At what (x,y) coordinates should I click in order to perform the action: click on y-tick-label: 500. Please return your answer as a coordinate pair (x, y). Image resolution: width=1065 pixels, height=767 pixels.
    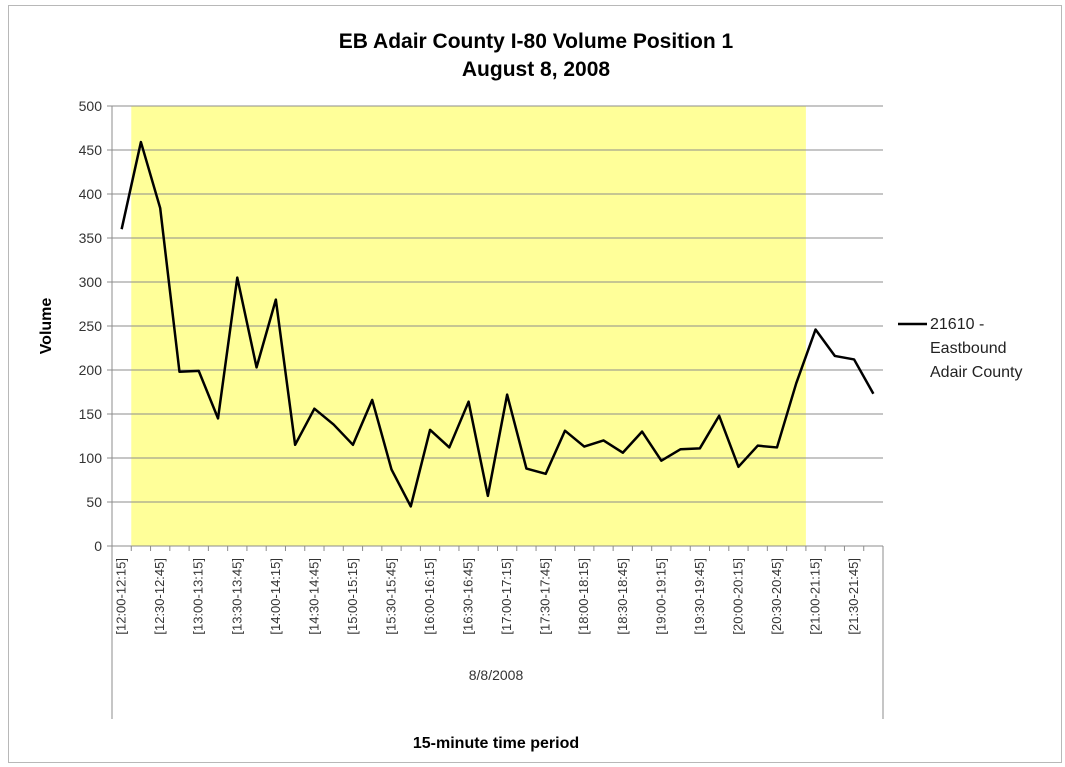
    Looking at the image, I should click on (91, 106).